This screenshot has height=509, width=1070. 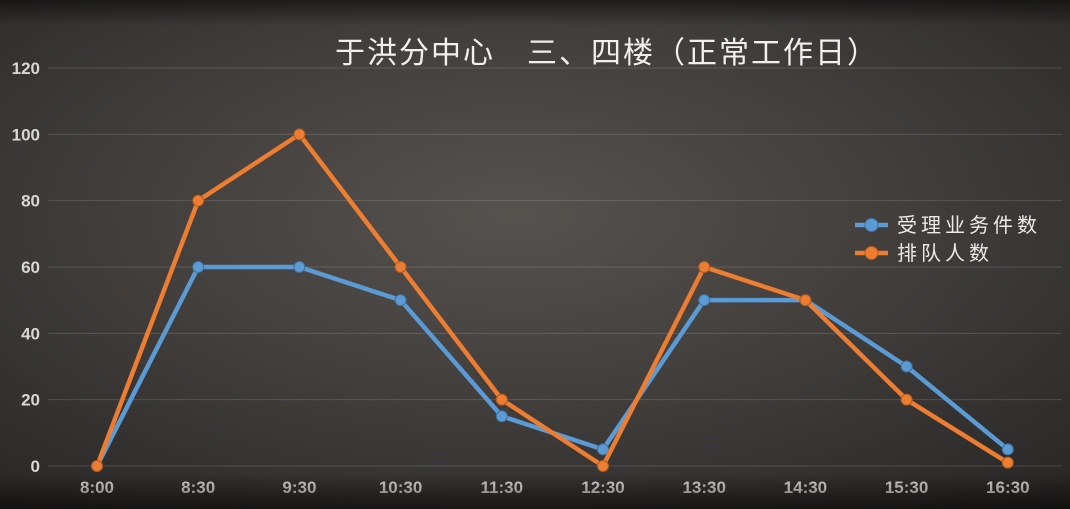 I want to click on x-axis-label: 12:30, so click(x=602, y=487).